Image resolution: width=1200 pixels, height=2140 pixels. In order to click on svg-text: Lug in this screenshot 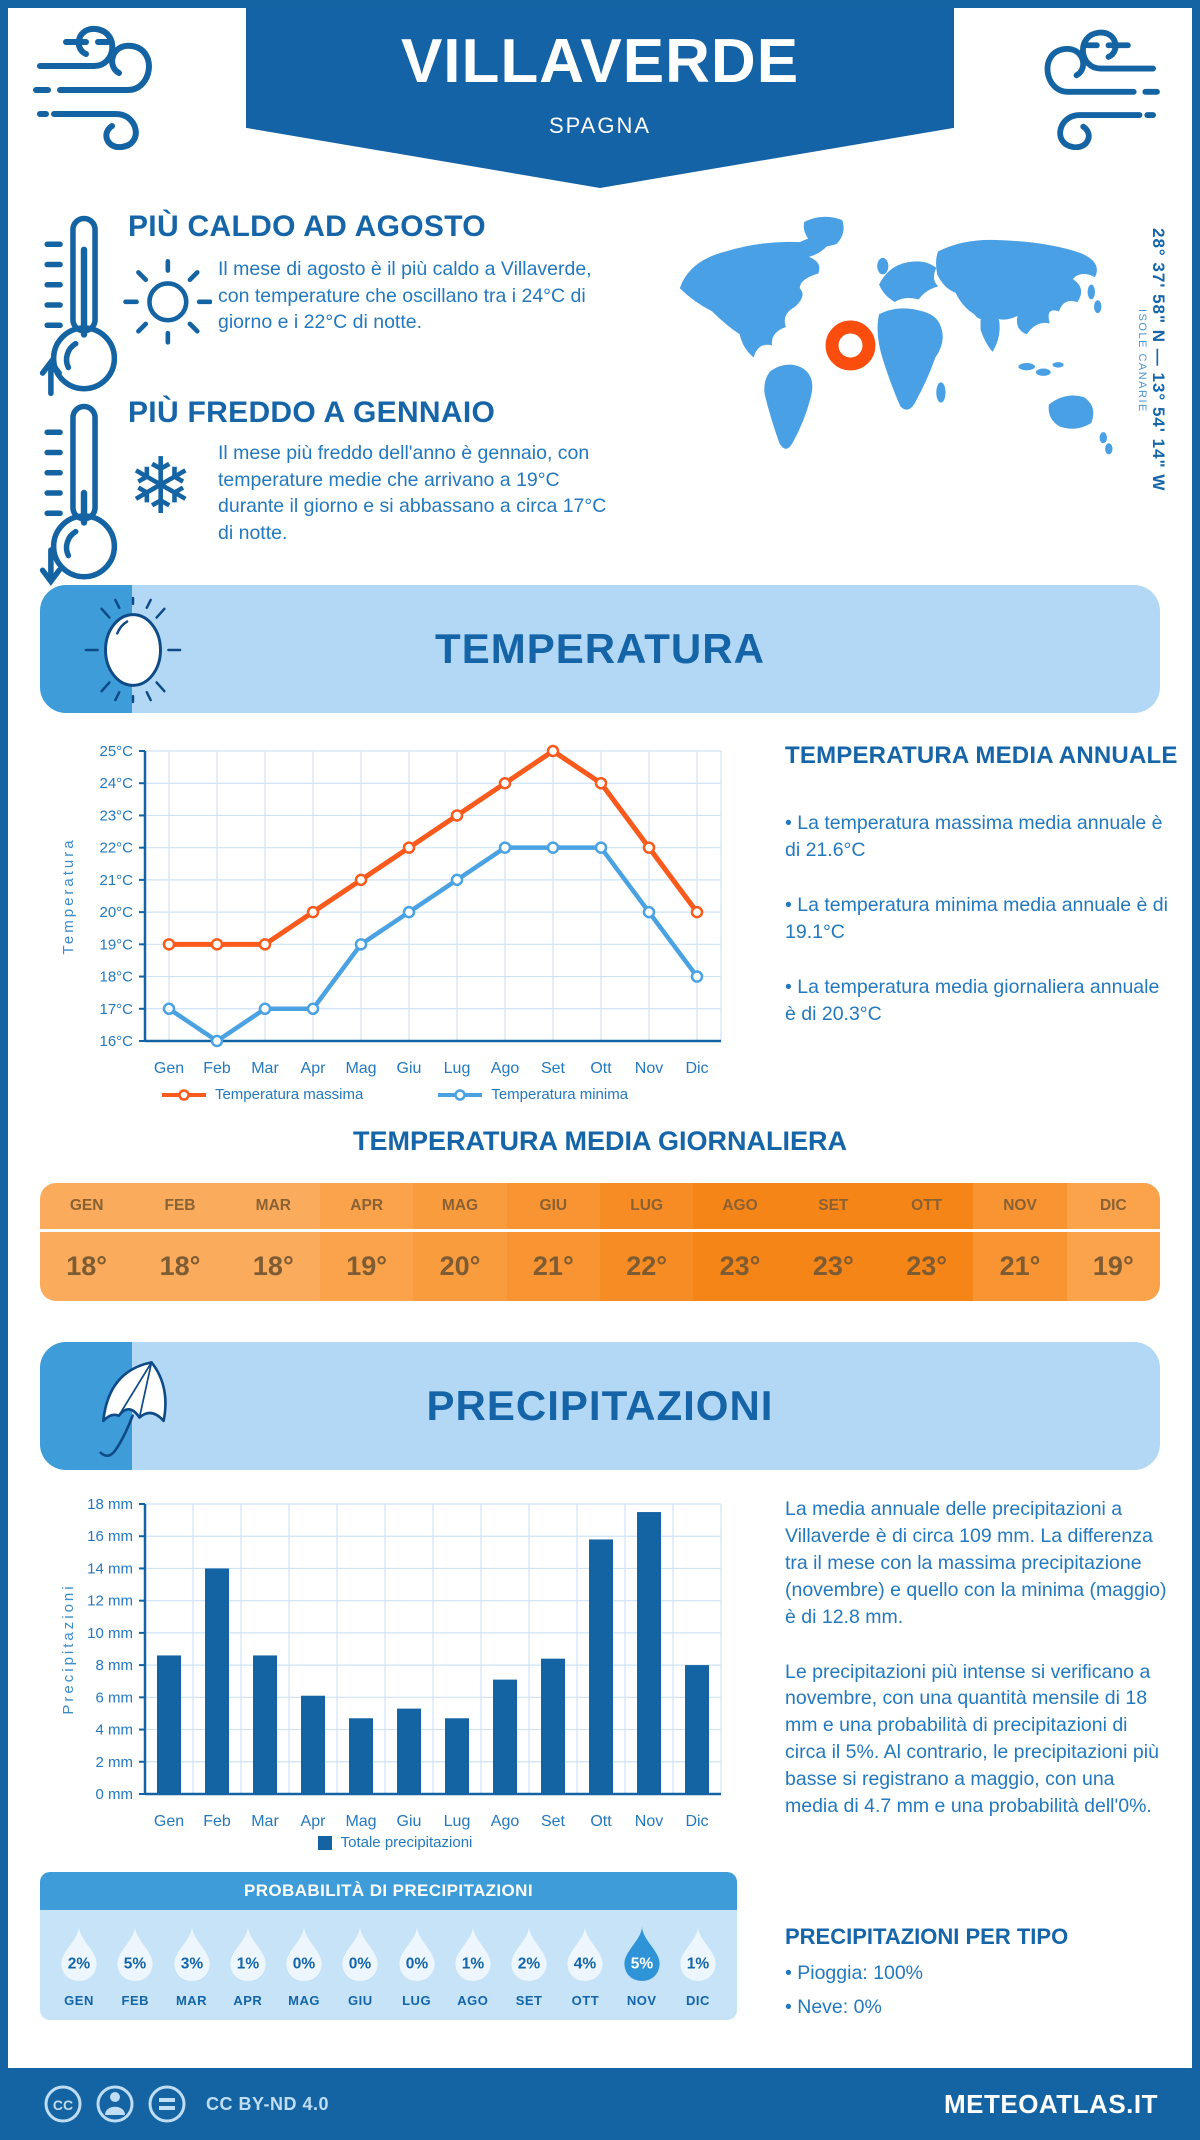, I will do `click(457, 1821)`.